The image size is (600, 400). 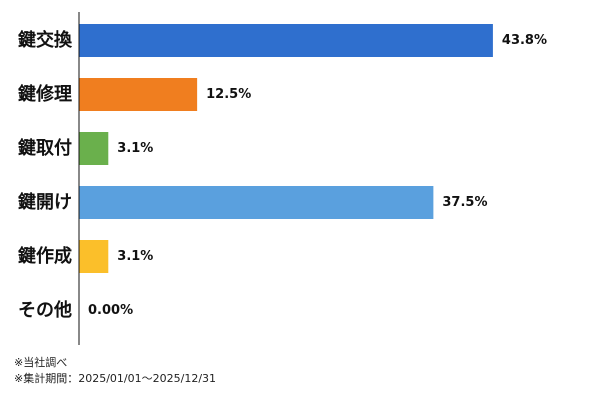 What do you see at coordinates (524, 40) in the screenshot?
I see `value-label-0: 43.8%` at bounding box center [524, 40].